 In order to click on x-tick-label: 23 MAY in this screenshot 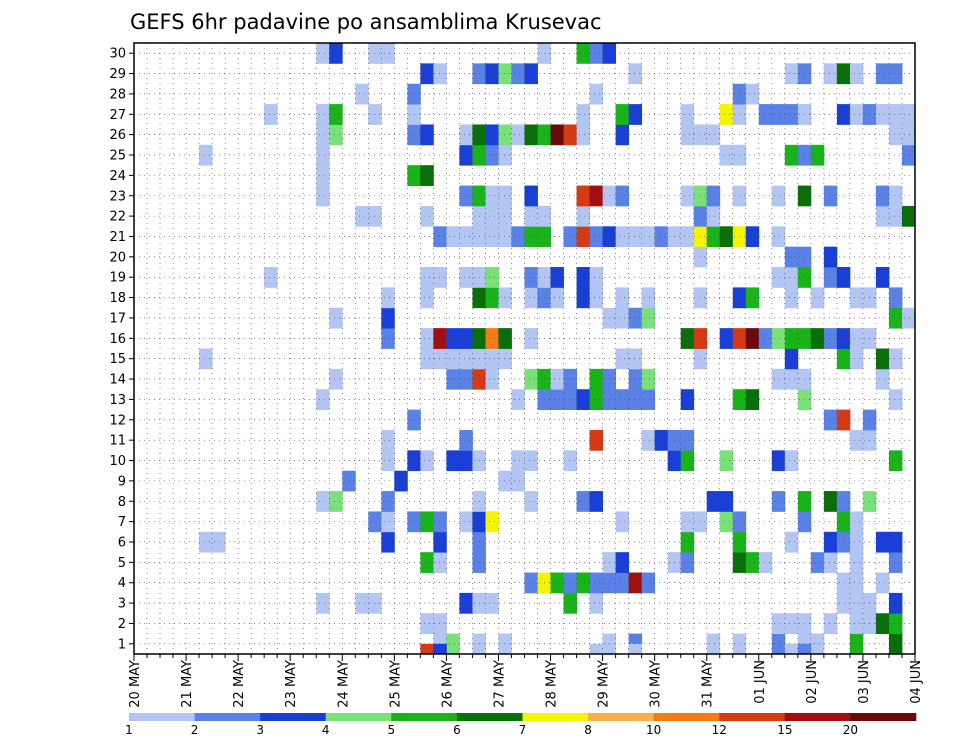, I will do `click(291, 684)`.